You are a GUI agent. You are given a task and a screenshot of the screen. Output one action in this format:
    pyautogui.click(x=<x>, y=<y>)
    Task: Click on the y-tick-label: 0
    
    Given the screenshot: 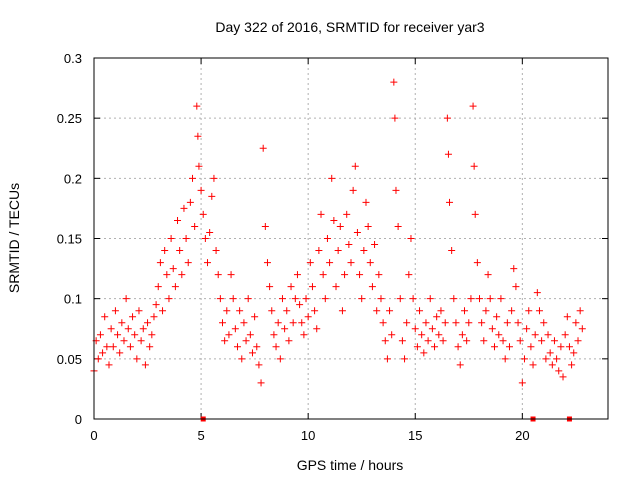 What is the action you would take?
    pyautogui.click(x=78, y=419)
    